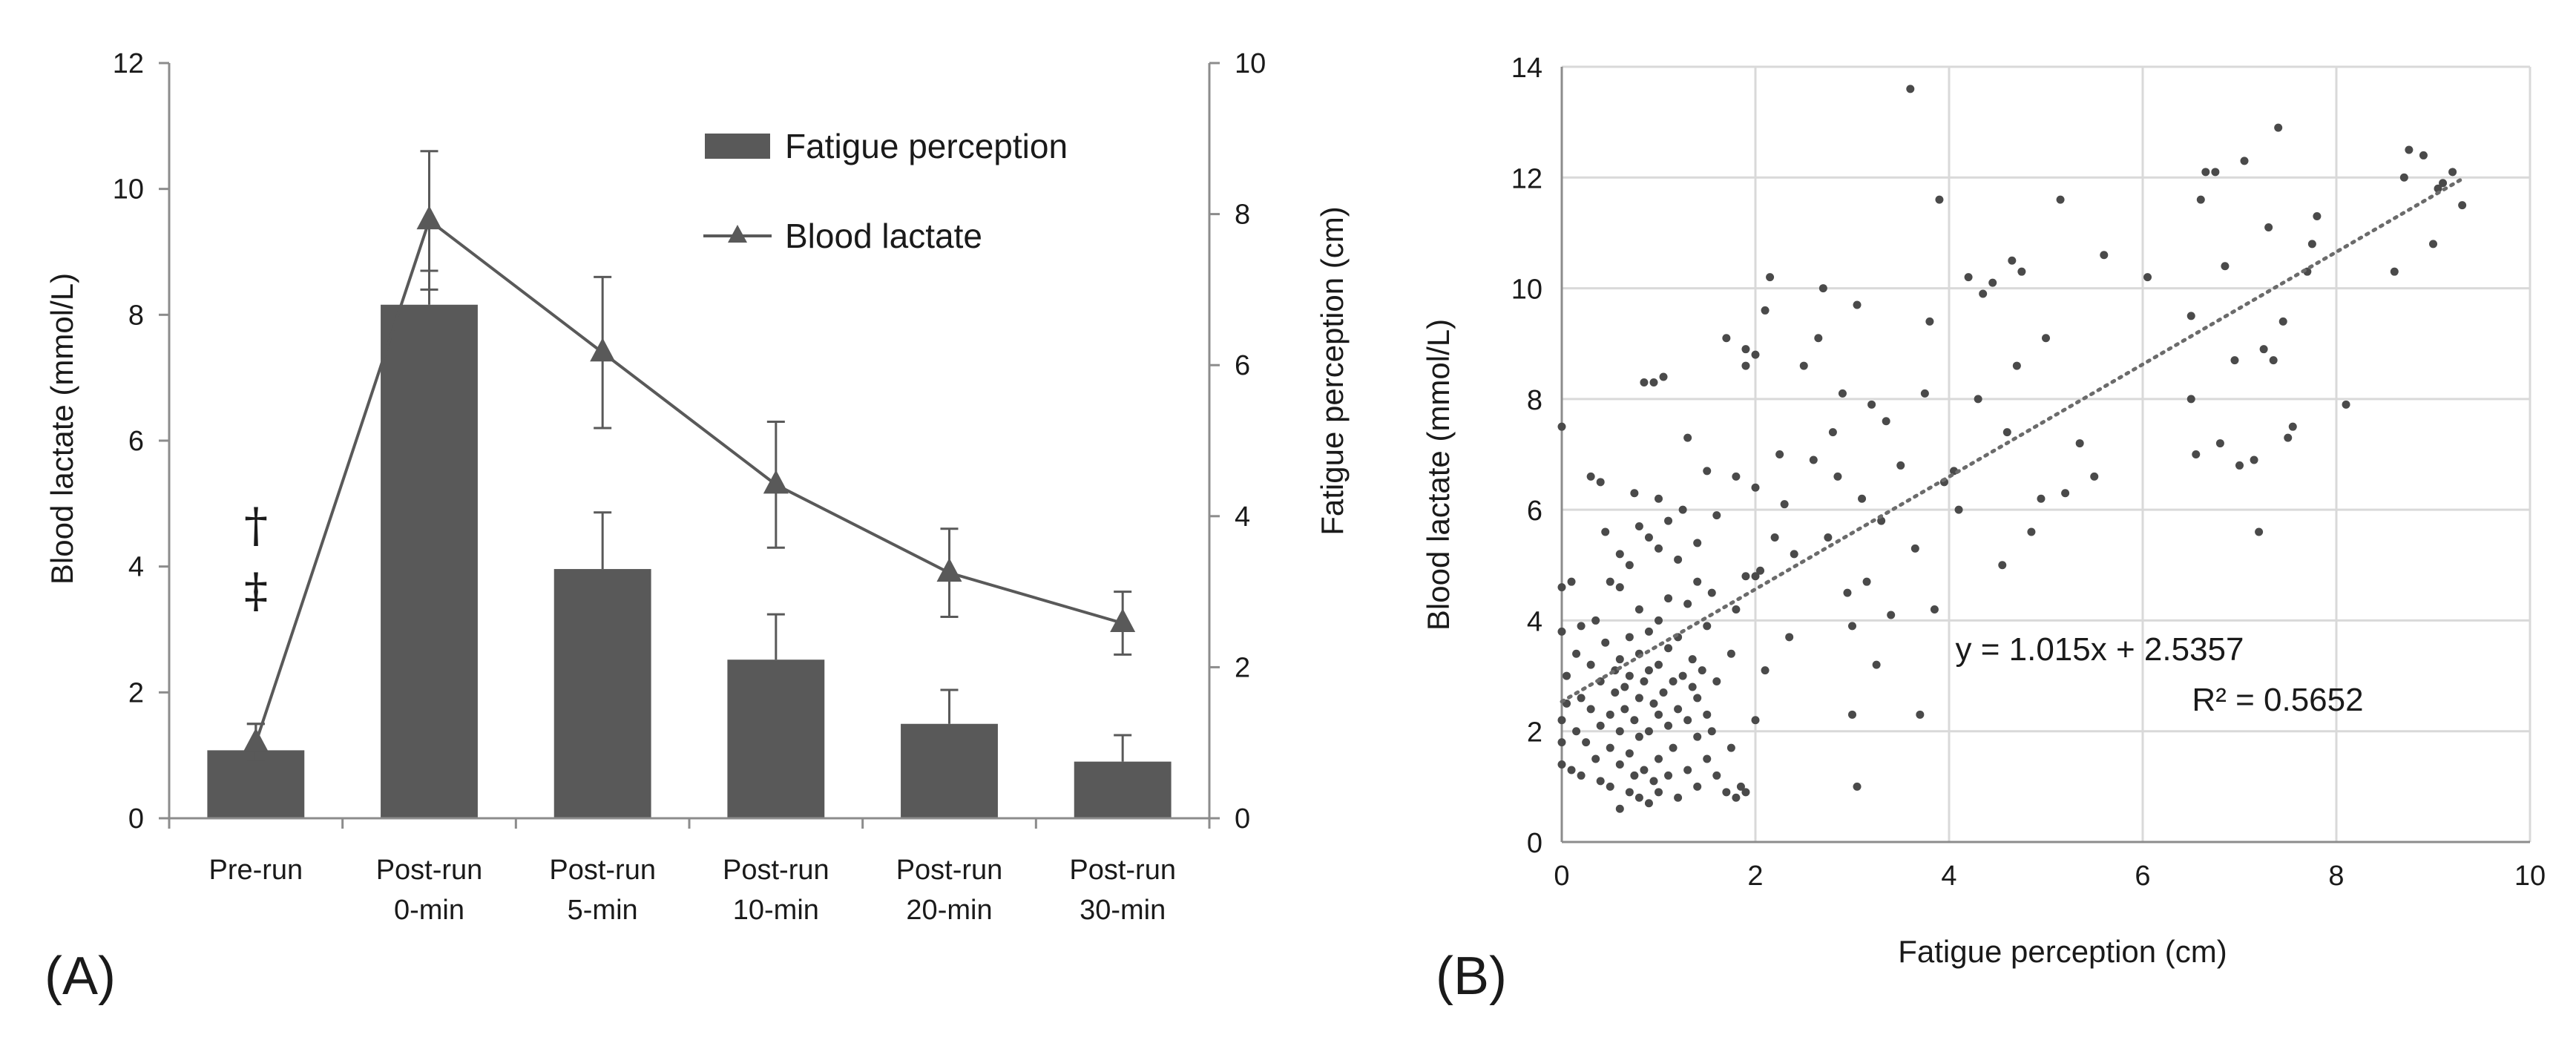 The width and height of the screenshot is (2576, 1046). What do you see at coordinates (1242, 215) in the screenshot?
I see `panel-a-right-tick-label: 8` at bounding box center [1242, 215].